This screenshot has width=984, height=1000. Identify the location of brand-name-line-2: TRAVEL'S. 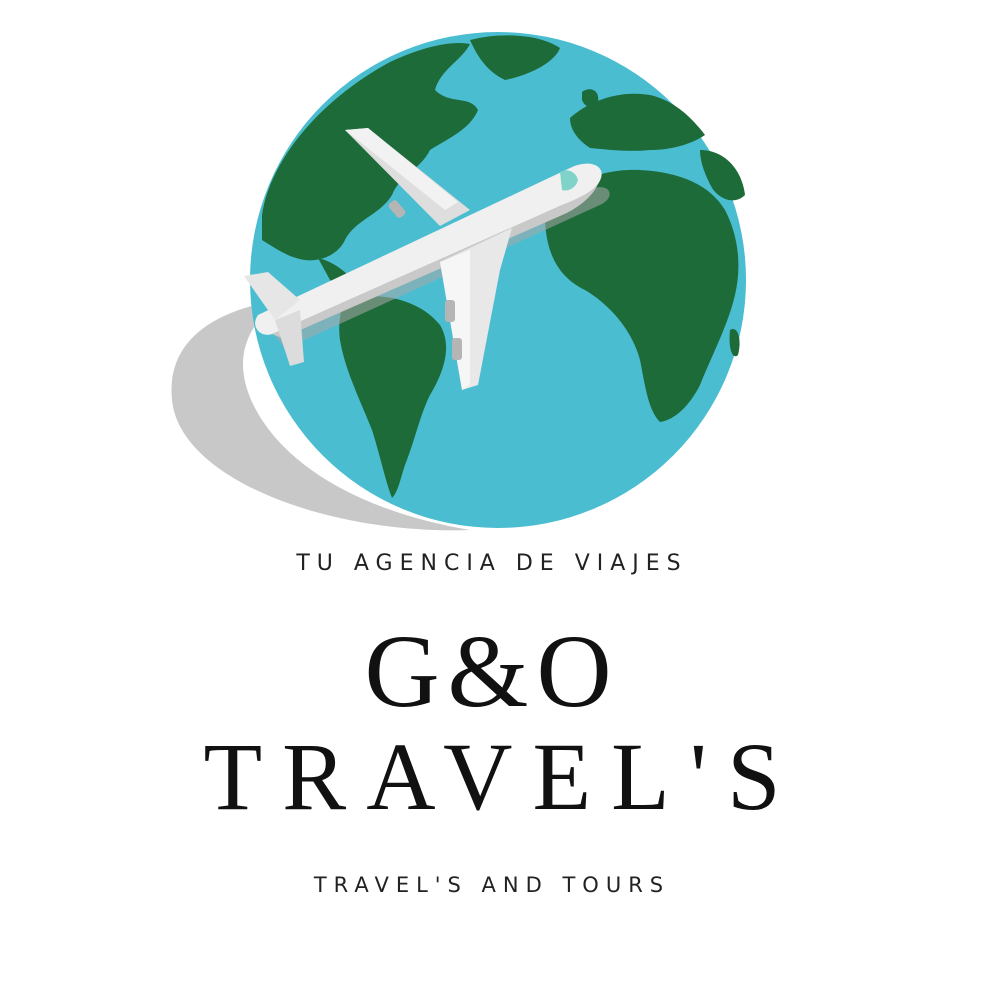
(502, 776).